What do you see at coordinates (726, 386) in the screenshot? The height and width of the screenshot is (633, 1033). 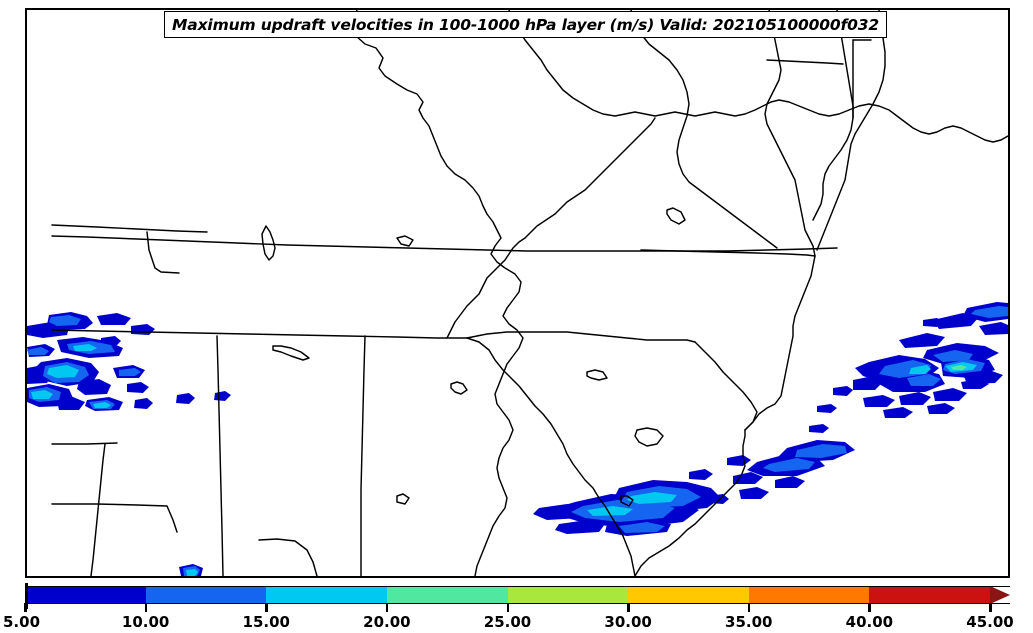 I see `south-carolina-ne-border` at bounding box center [726, 386].